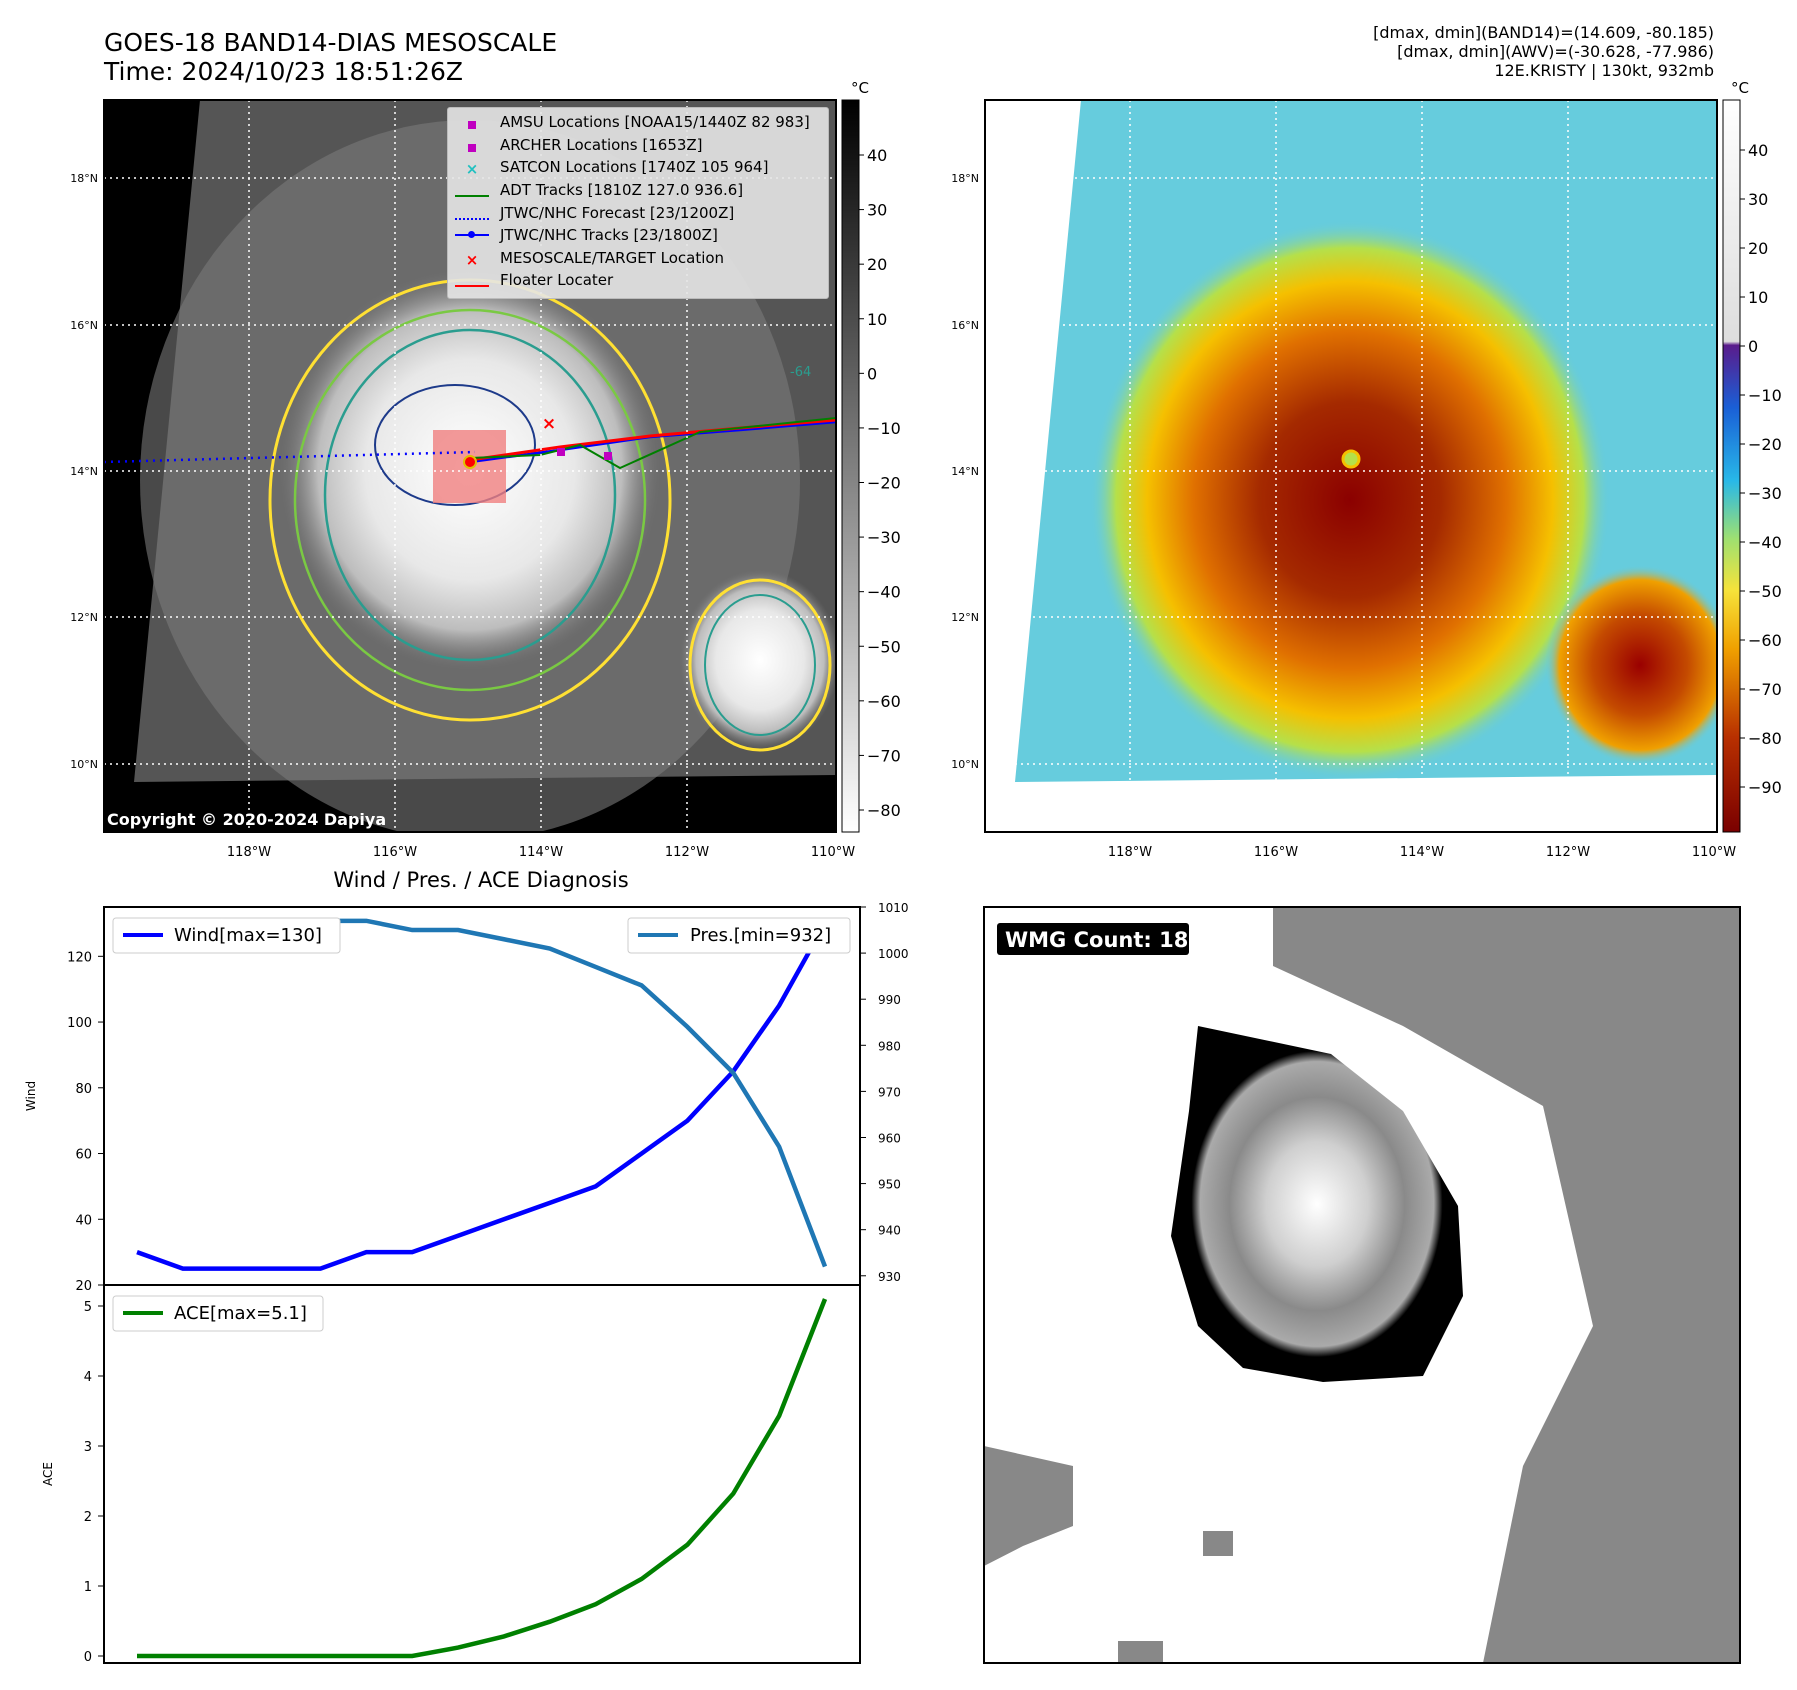 The image size is (1797, 1690). What do you see at coordinates (1765, 787) in the screenshot?
I see `colorbar-tick-label: −90` at bounding box center [1765, 787].